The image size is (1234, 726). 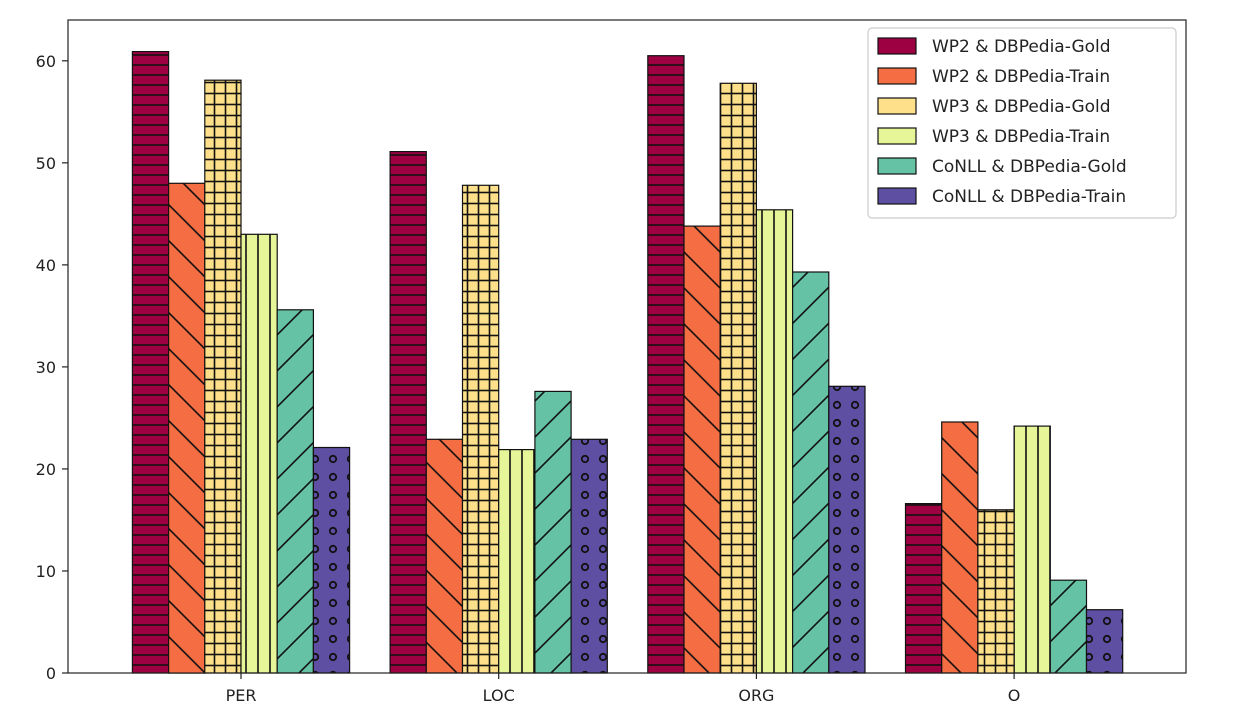 I want to click on x-tick-label-org: ORG, so click(x=756, y=695).